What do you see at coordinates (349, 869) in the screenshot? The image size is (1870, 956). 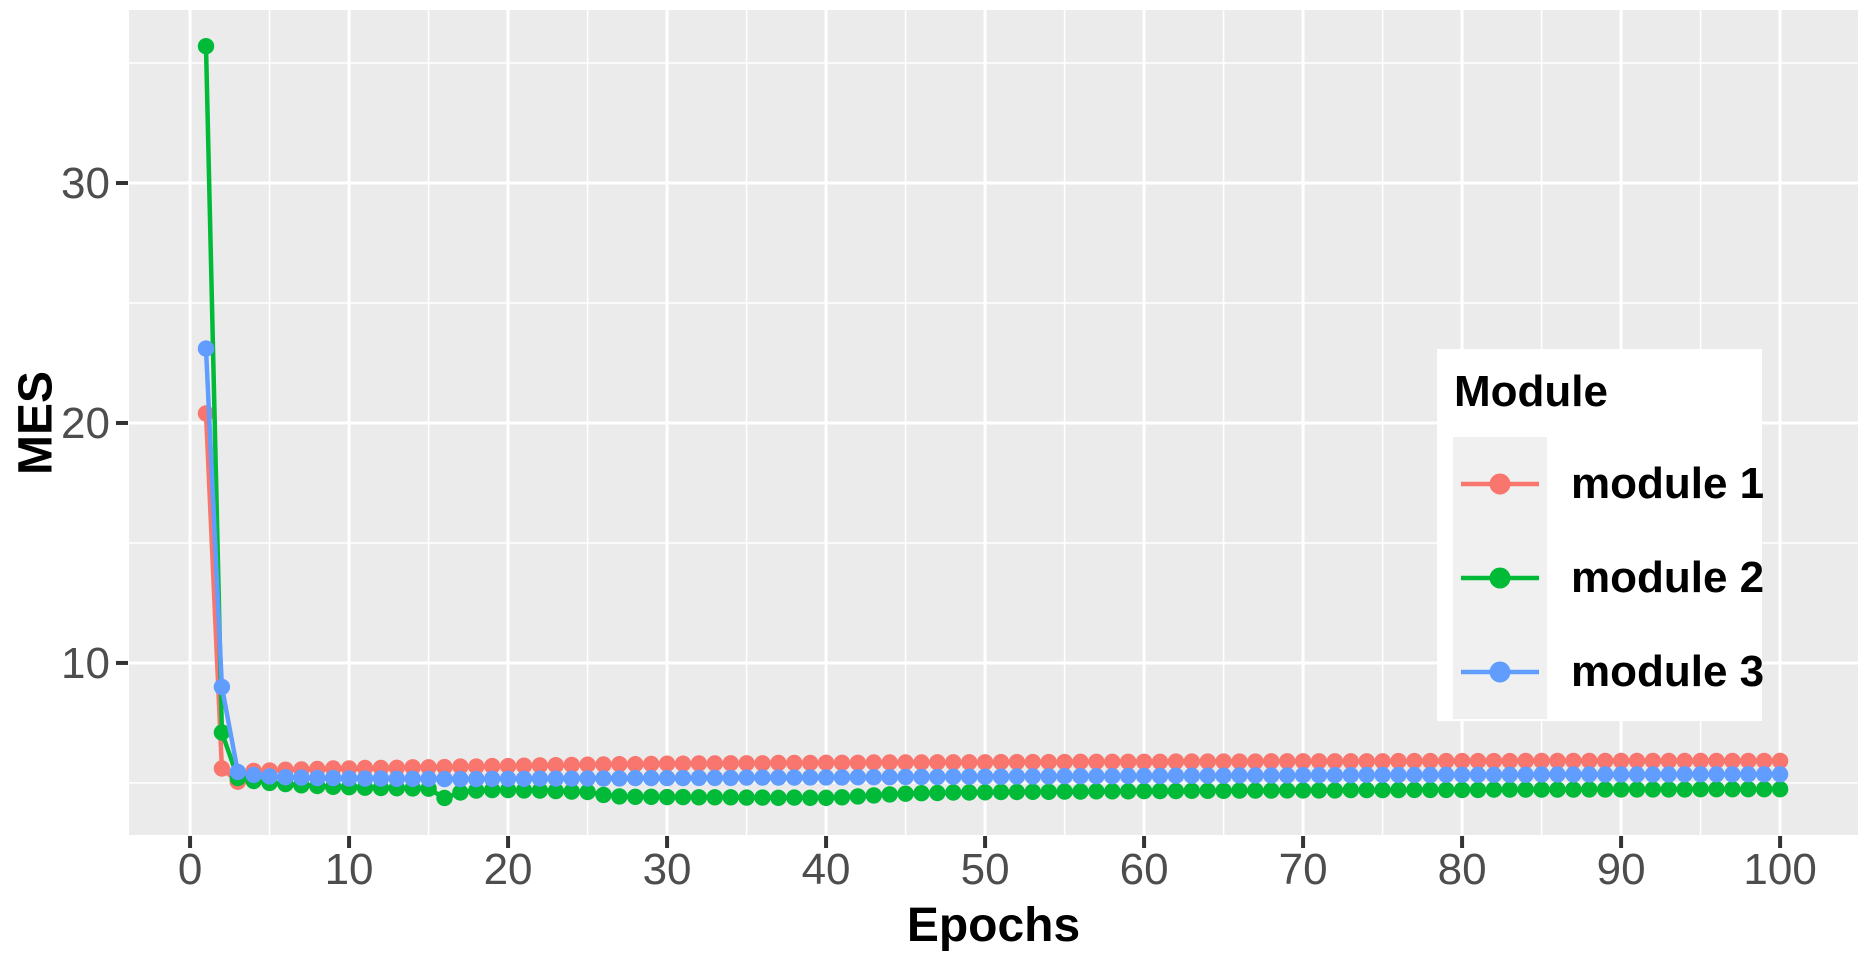 I see `x-tick-label: 10` at bounding box center [349, 869].